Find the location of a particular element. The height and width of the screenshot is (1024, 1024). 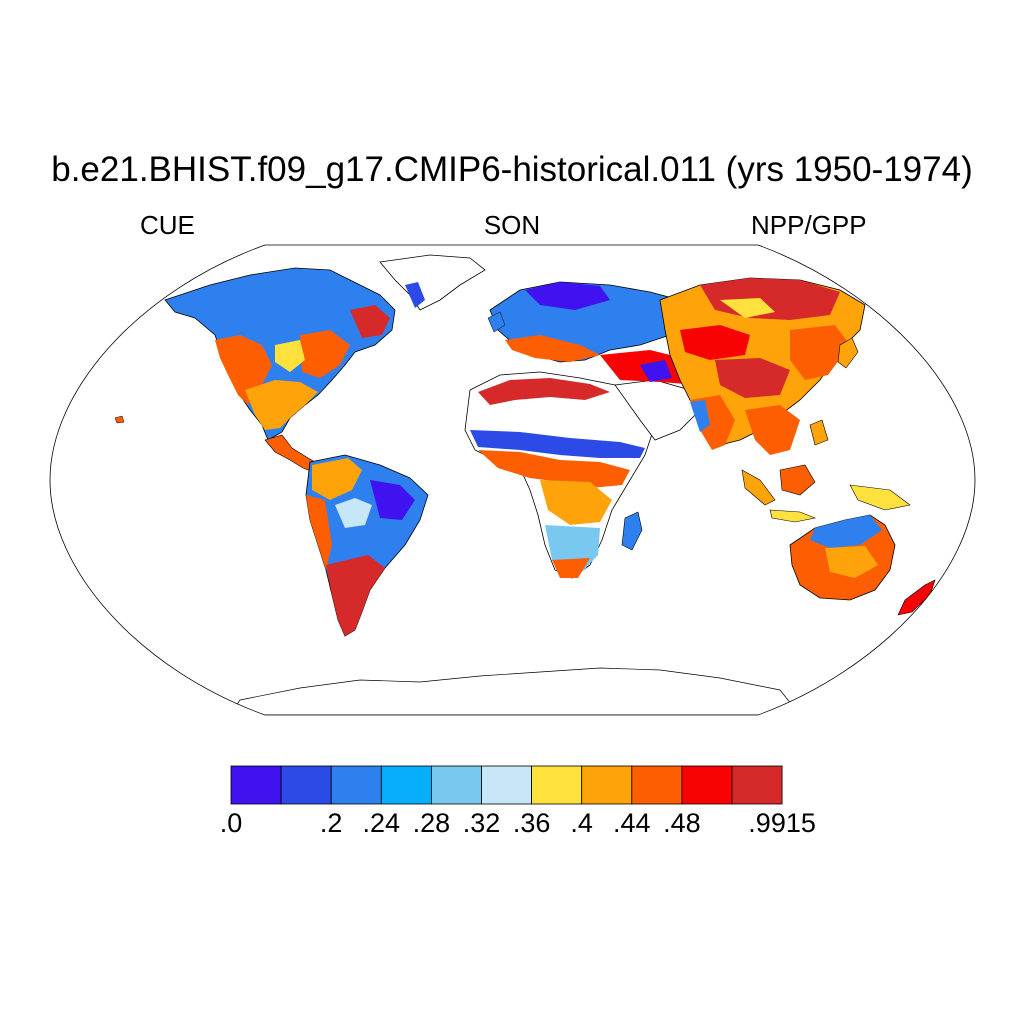

colorbar-tick-label: .36 is located at coordinates (531, 823).